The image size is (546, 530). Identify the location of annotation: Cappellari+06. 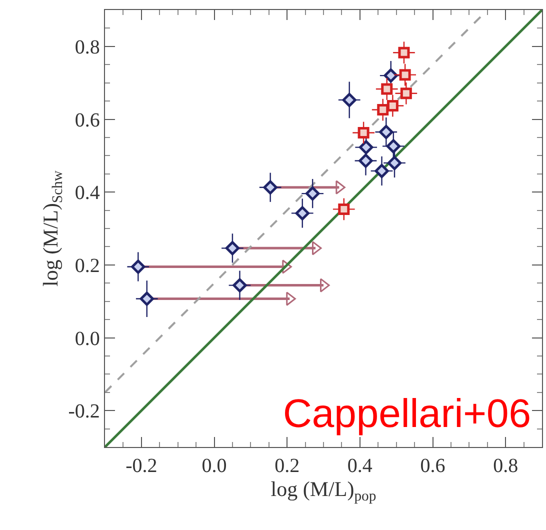
(407, 414).